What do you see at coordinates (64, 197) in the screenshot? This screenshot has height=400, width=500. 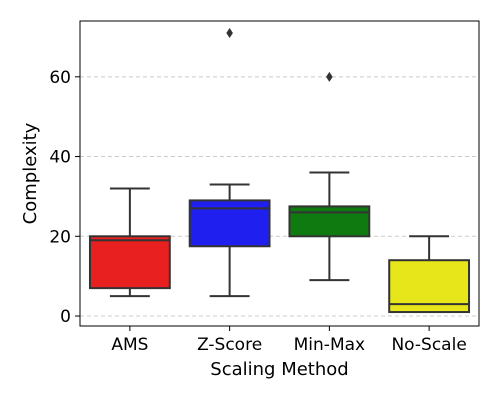 I see `y-axis: 0 20 40 60` at bounding box center [64, 197].